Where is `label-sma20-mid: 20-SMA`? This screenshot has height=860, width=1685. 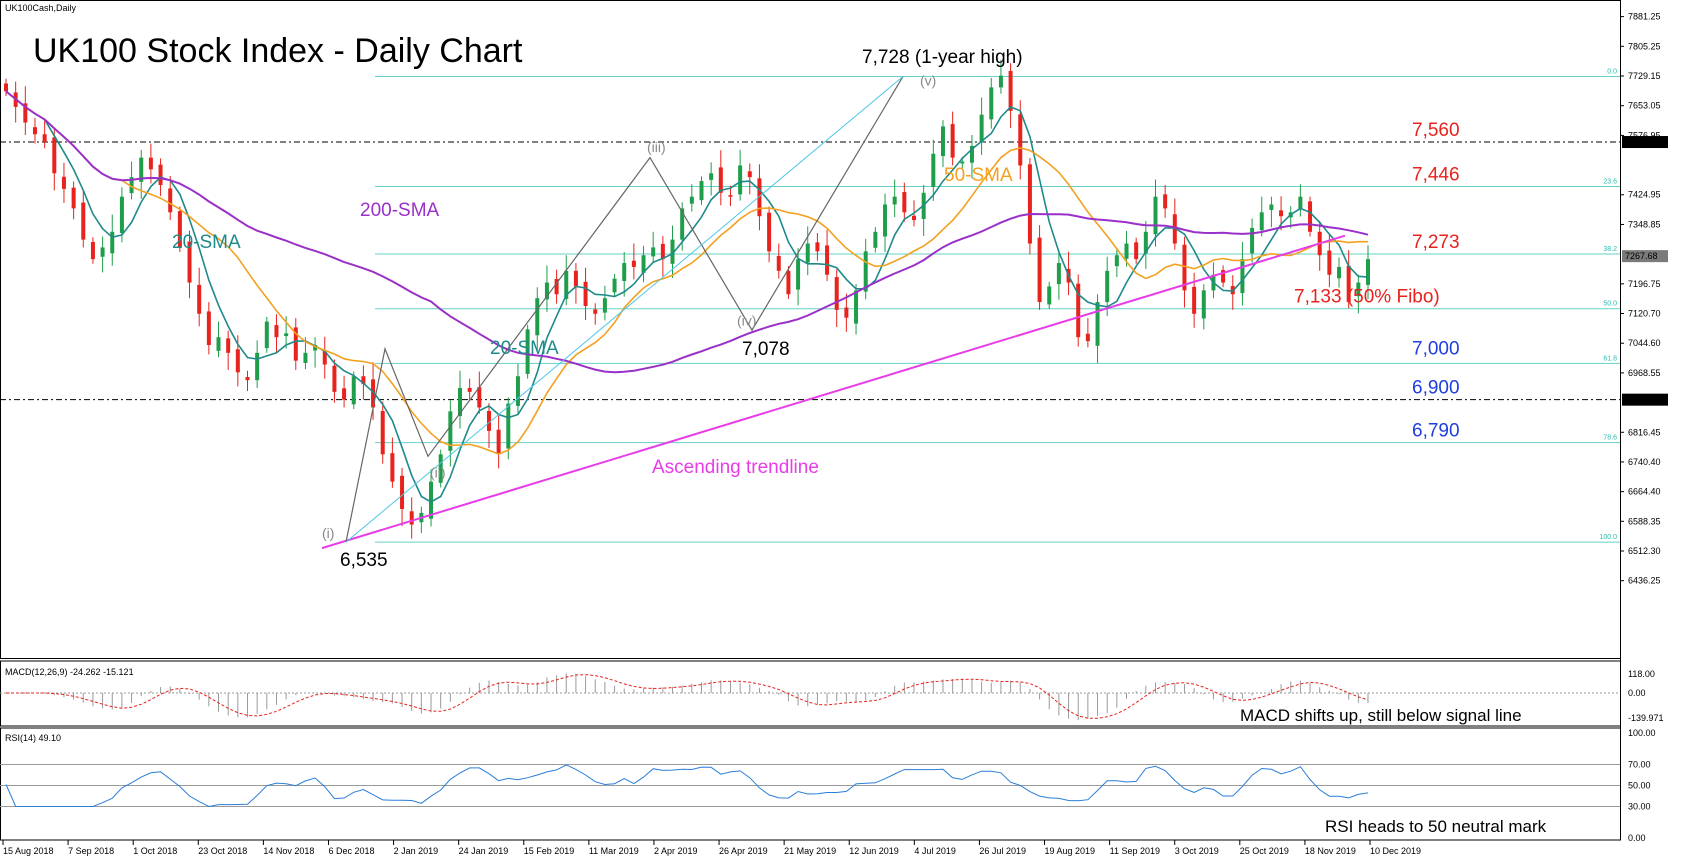
label-sma20-mid: 20-SMA is located at coordinates (524, 348).